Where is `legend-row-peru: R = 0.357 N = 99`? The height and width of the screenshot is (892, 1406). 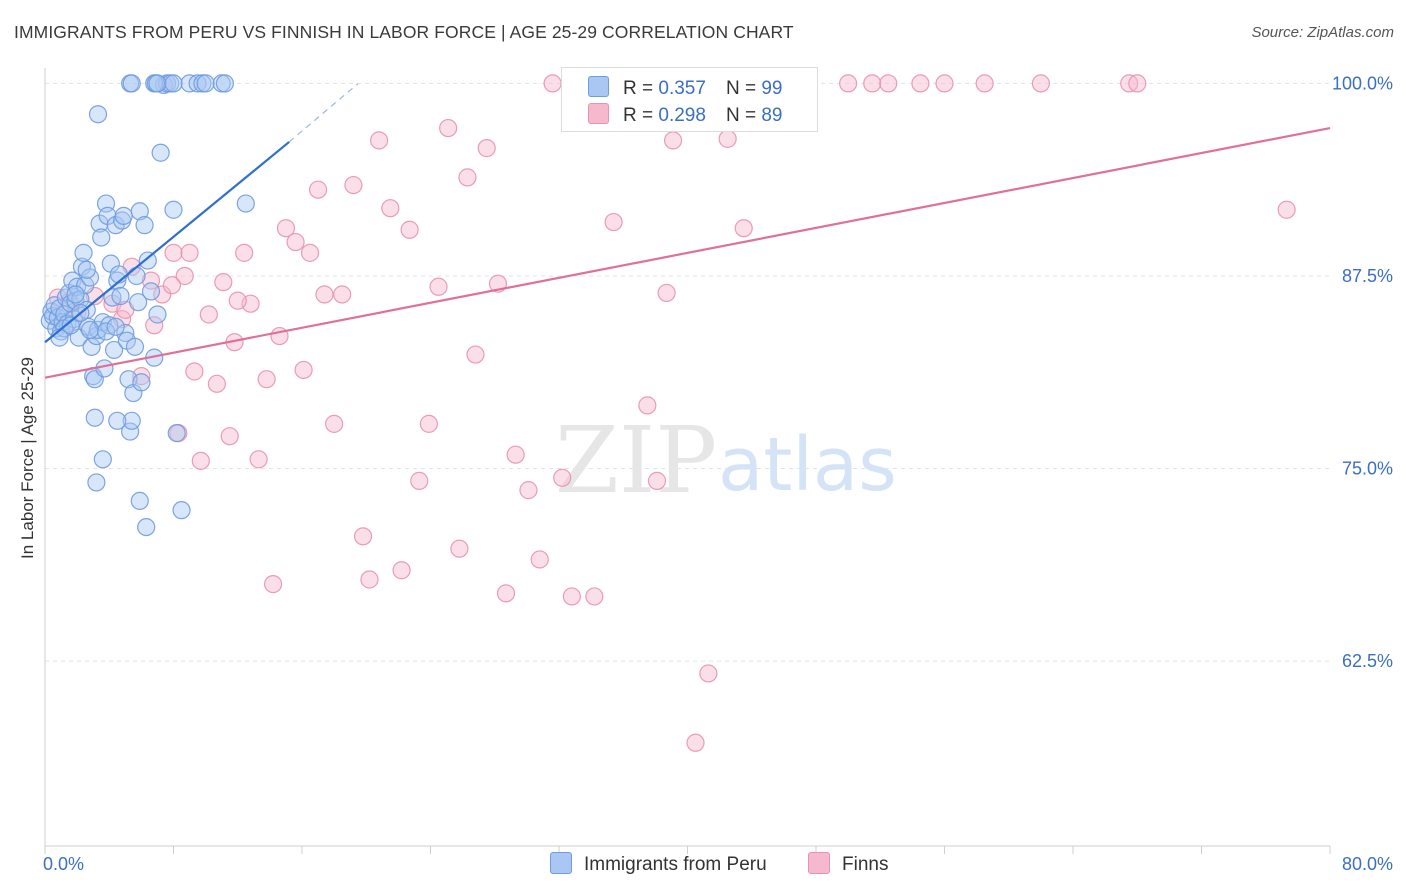 legend-row-peru: R = 0.357 N = 99 is located at coordinates (685, 88).